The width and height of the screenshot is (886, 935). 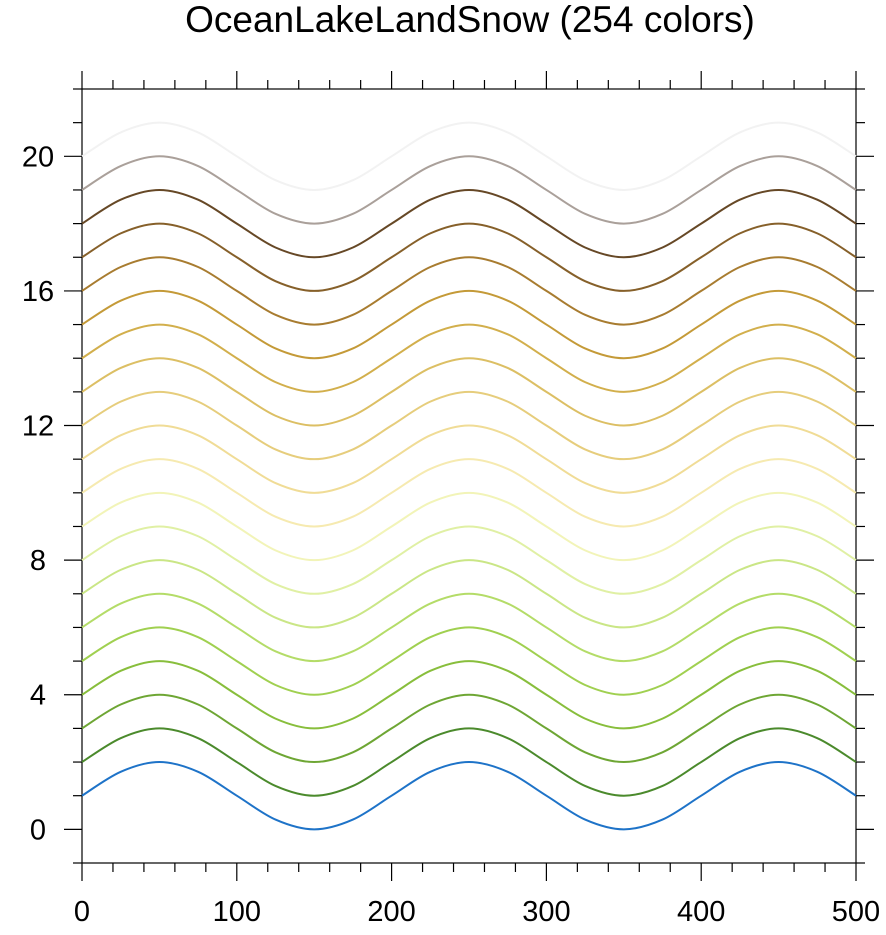 I want to click on y-tick-label: 20, so click(x=38, y=157).